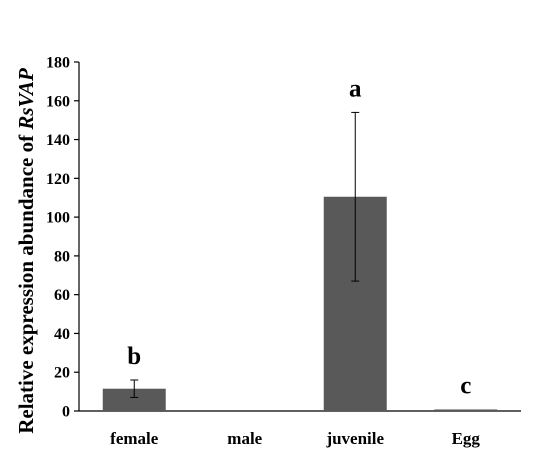 The width and height of the screenshot is (550, 463). What do you see at coordinates (58, 179) in the screenshot?
I see `y-tick-label: 120` at bounding box center [58, 179].